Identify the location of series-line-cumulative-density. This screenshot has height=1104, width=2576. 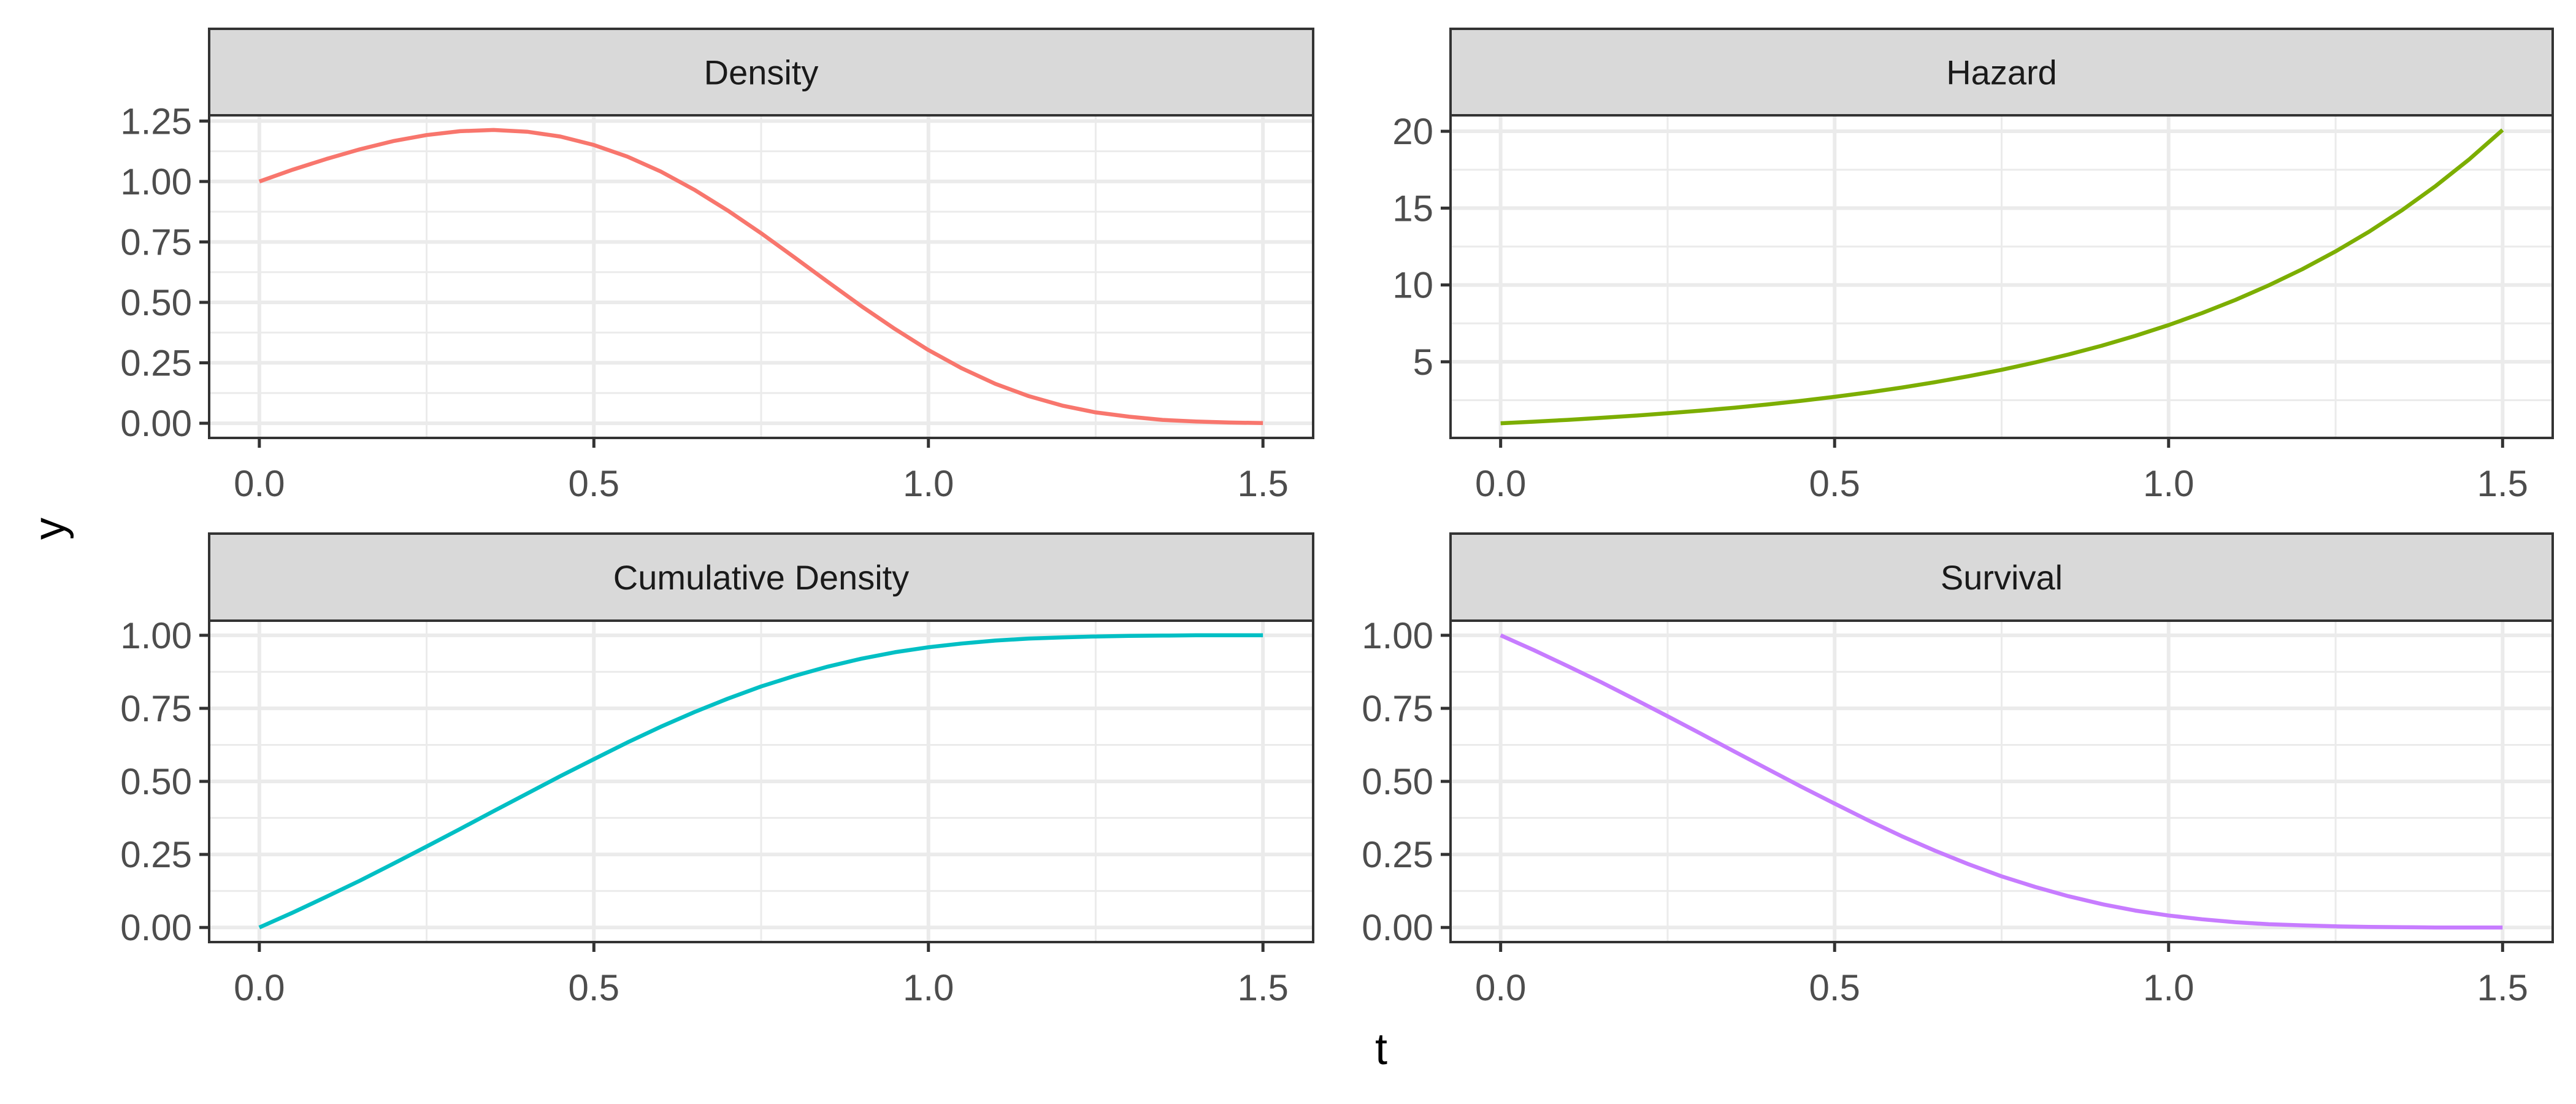
(760, 781).